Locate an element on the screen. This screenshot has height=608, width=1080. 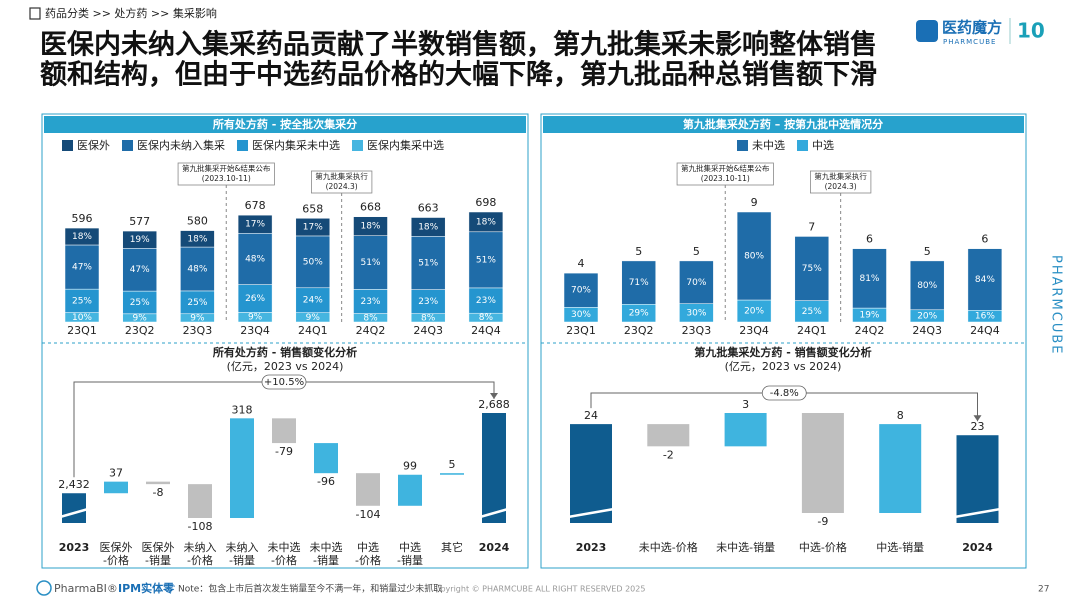
legend-label: 医保内集采未中选 is located at coordinates (296, 145).